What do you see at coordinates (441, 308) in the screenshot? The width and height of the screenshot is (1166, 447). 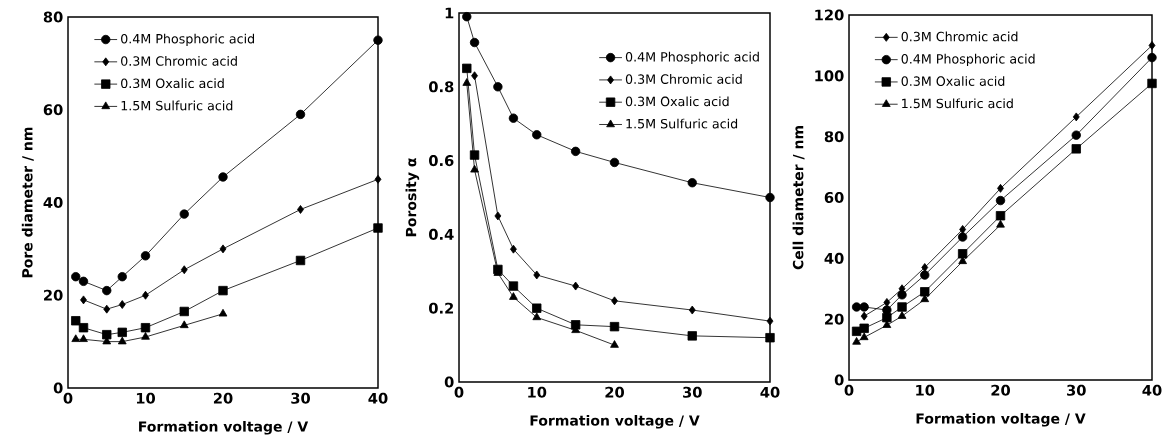 I see `y-tick-label: 0.2` at bounding box center [441, 308].